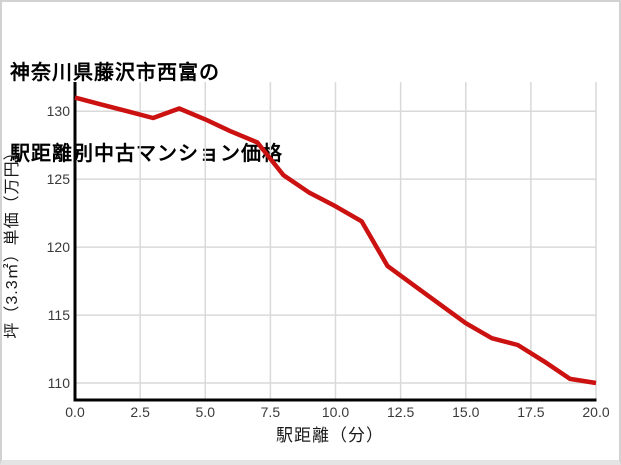 The height and width of the screenshot is (465, 621). What do you see at coordinates (140, 412) in the screenshot?
I see `x-tick-label: 2.5` at bounding box center [140, 412].